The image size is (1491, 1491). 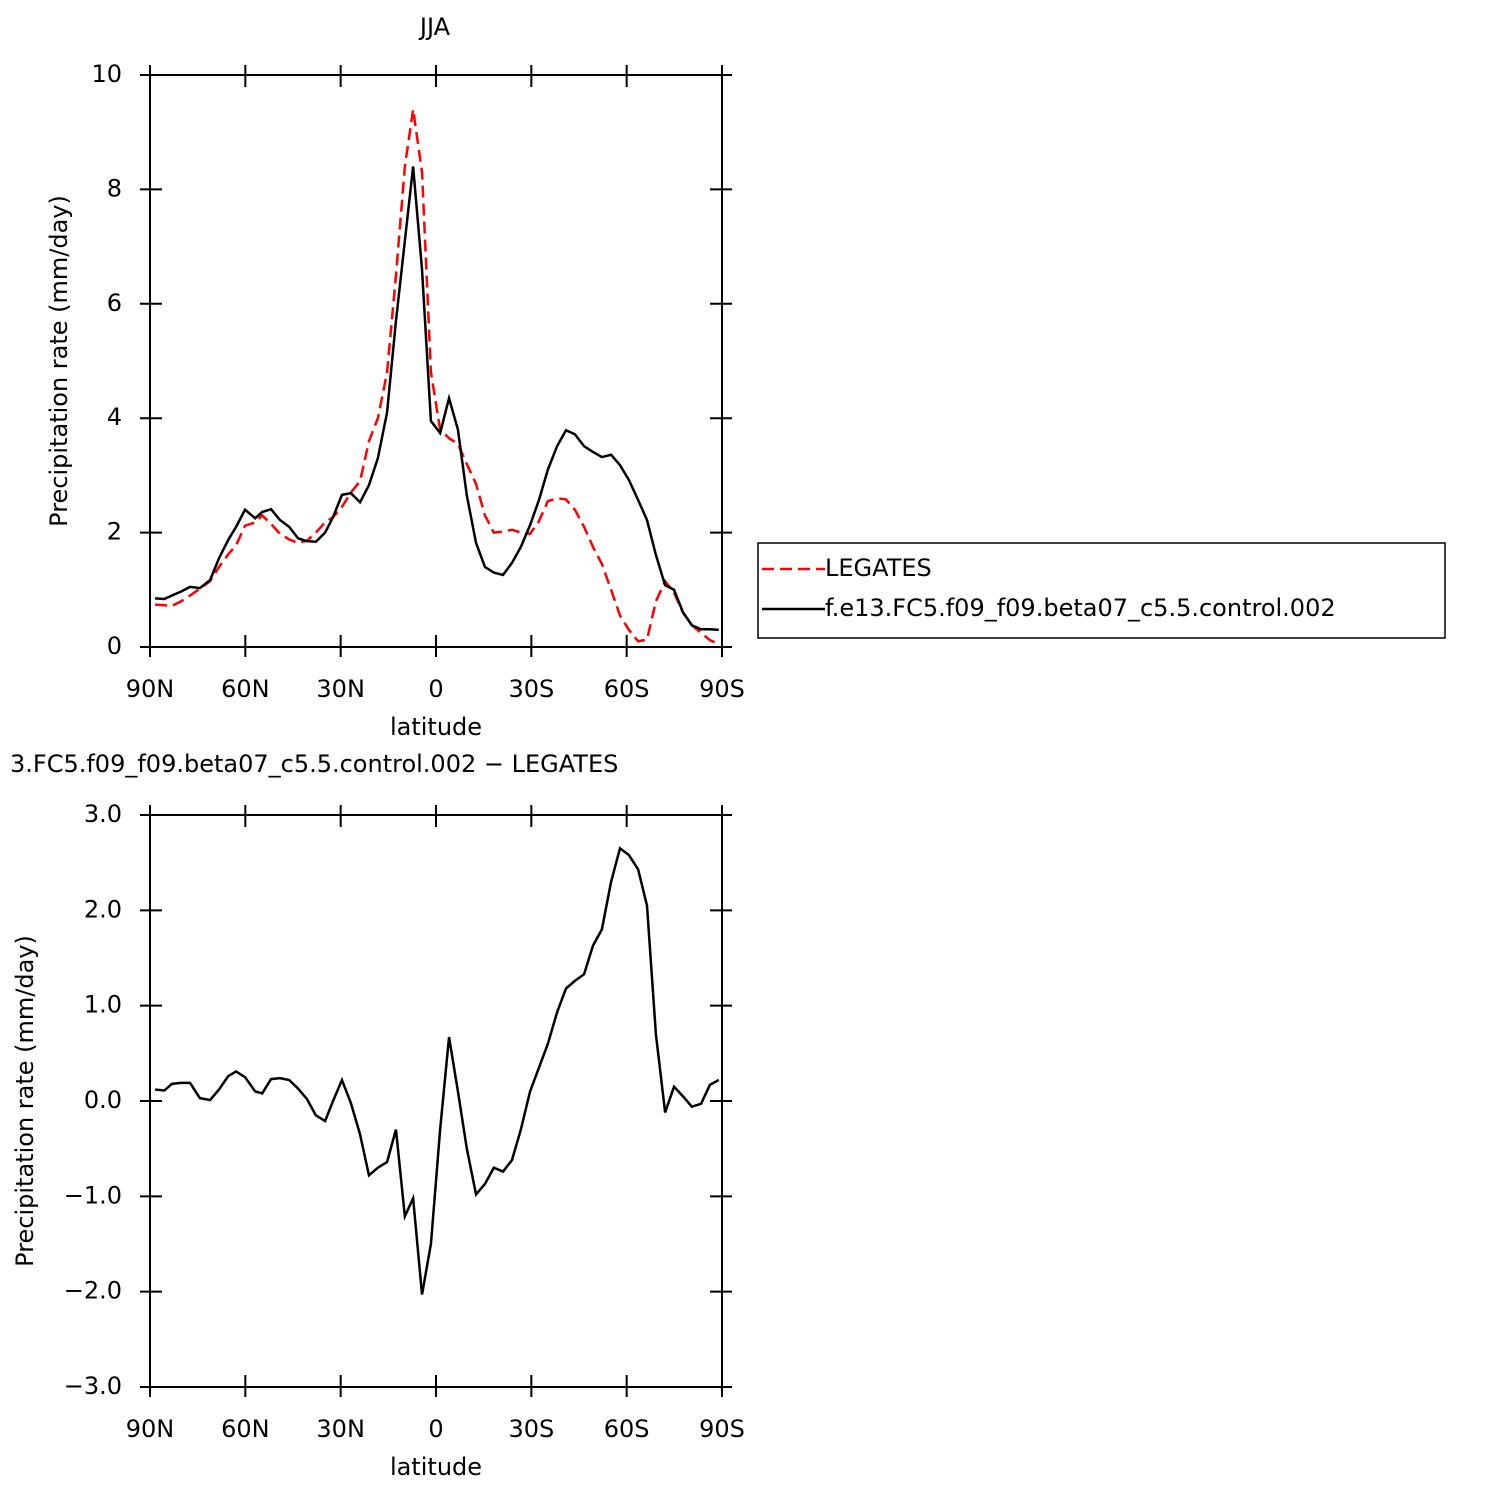 I want to click on y-tick-label: 1.0, so click(x=103, y=1005).